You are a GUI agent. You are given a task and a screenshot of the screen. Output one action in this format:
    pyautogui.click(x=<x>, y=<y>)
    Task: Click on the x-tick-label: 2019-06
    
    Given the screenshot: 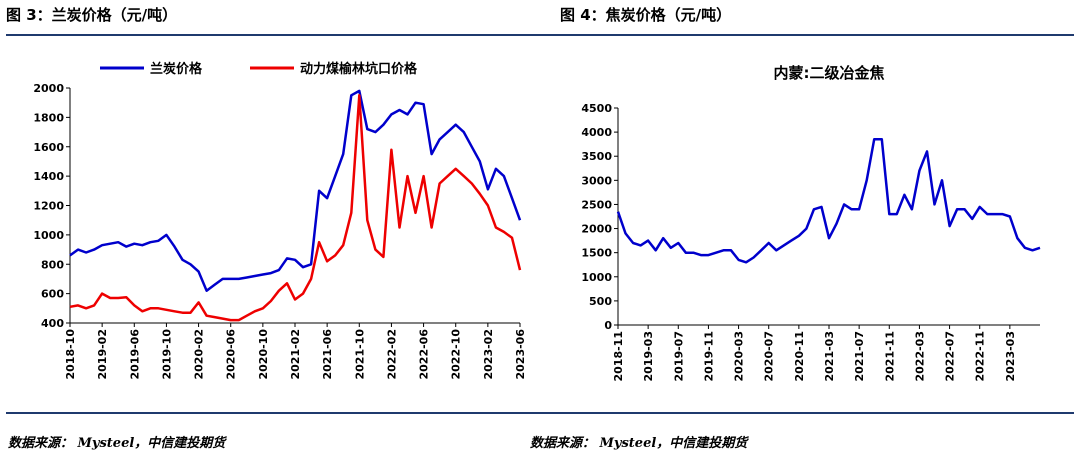 What is the action you would take?
    pyautogui.click(x=134, y=354)
    